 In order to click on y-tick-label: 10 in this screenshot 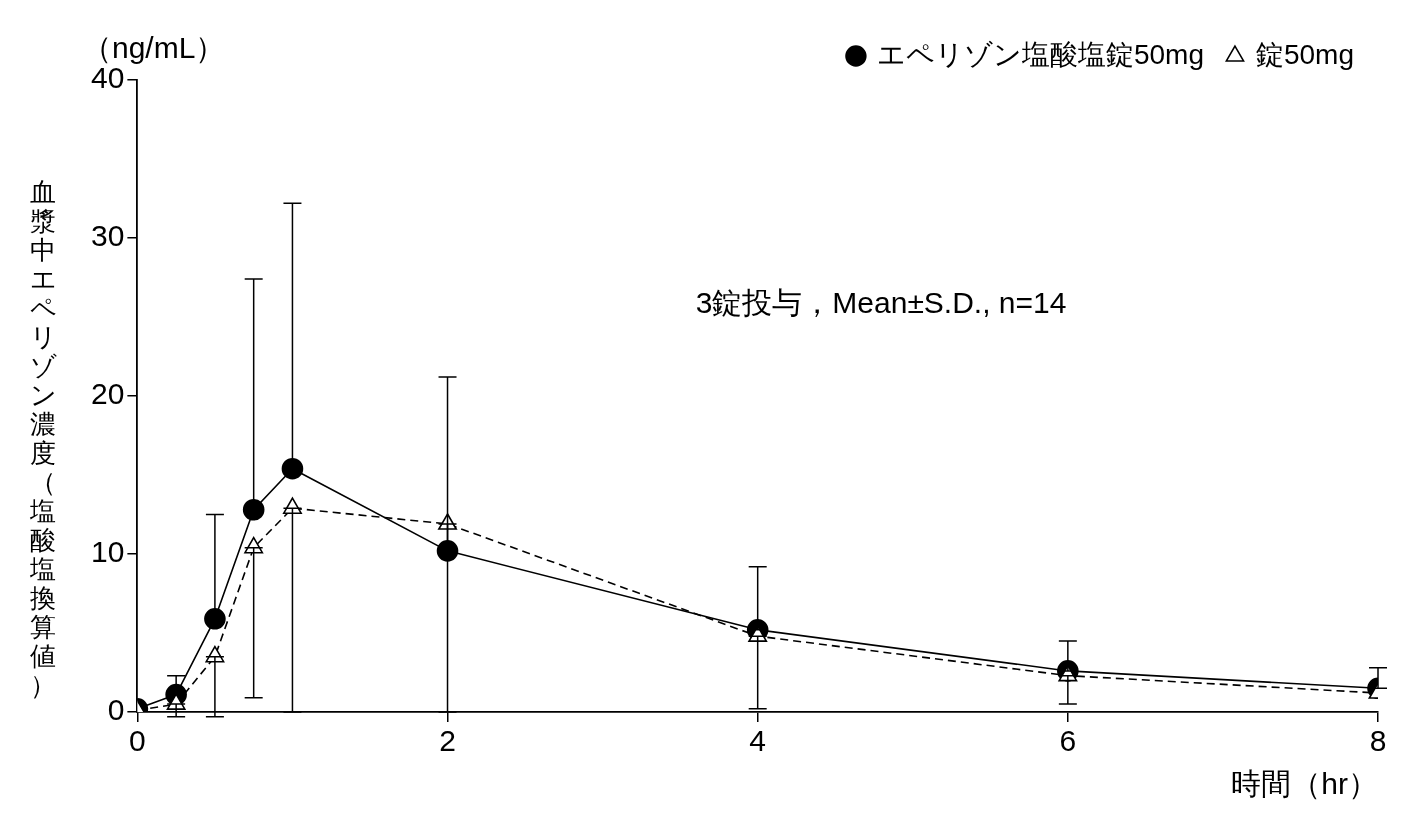, I will do `click(107, 552)`.